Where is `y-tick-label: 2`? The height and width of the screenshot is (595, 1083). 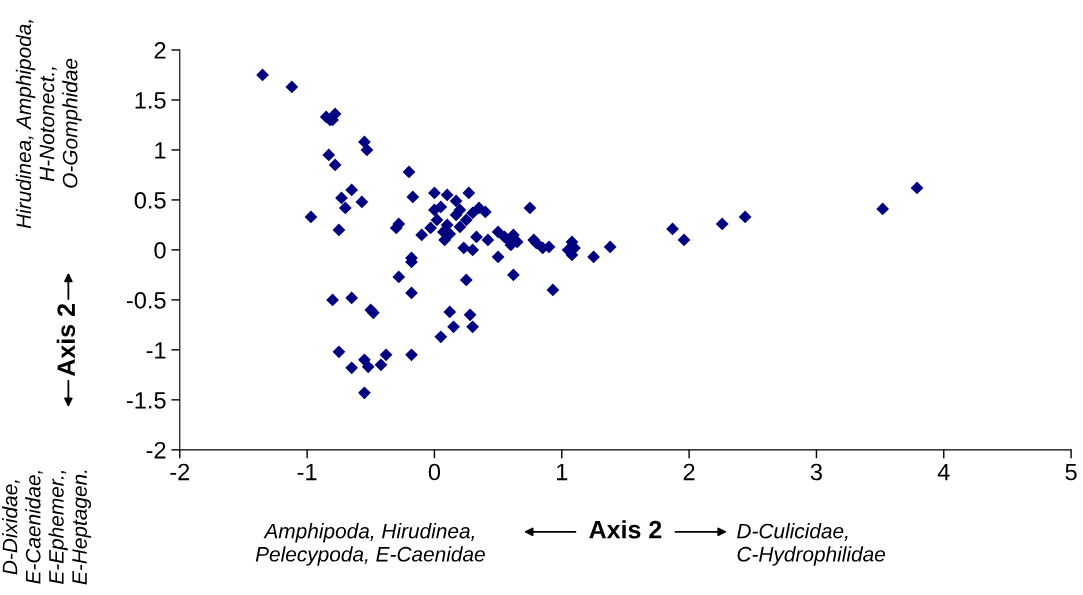
y-tick-label: 2 is located at coordinates (160, 50).